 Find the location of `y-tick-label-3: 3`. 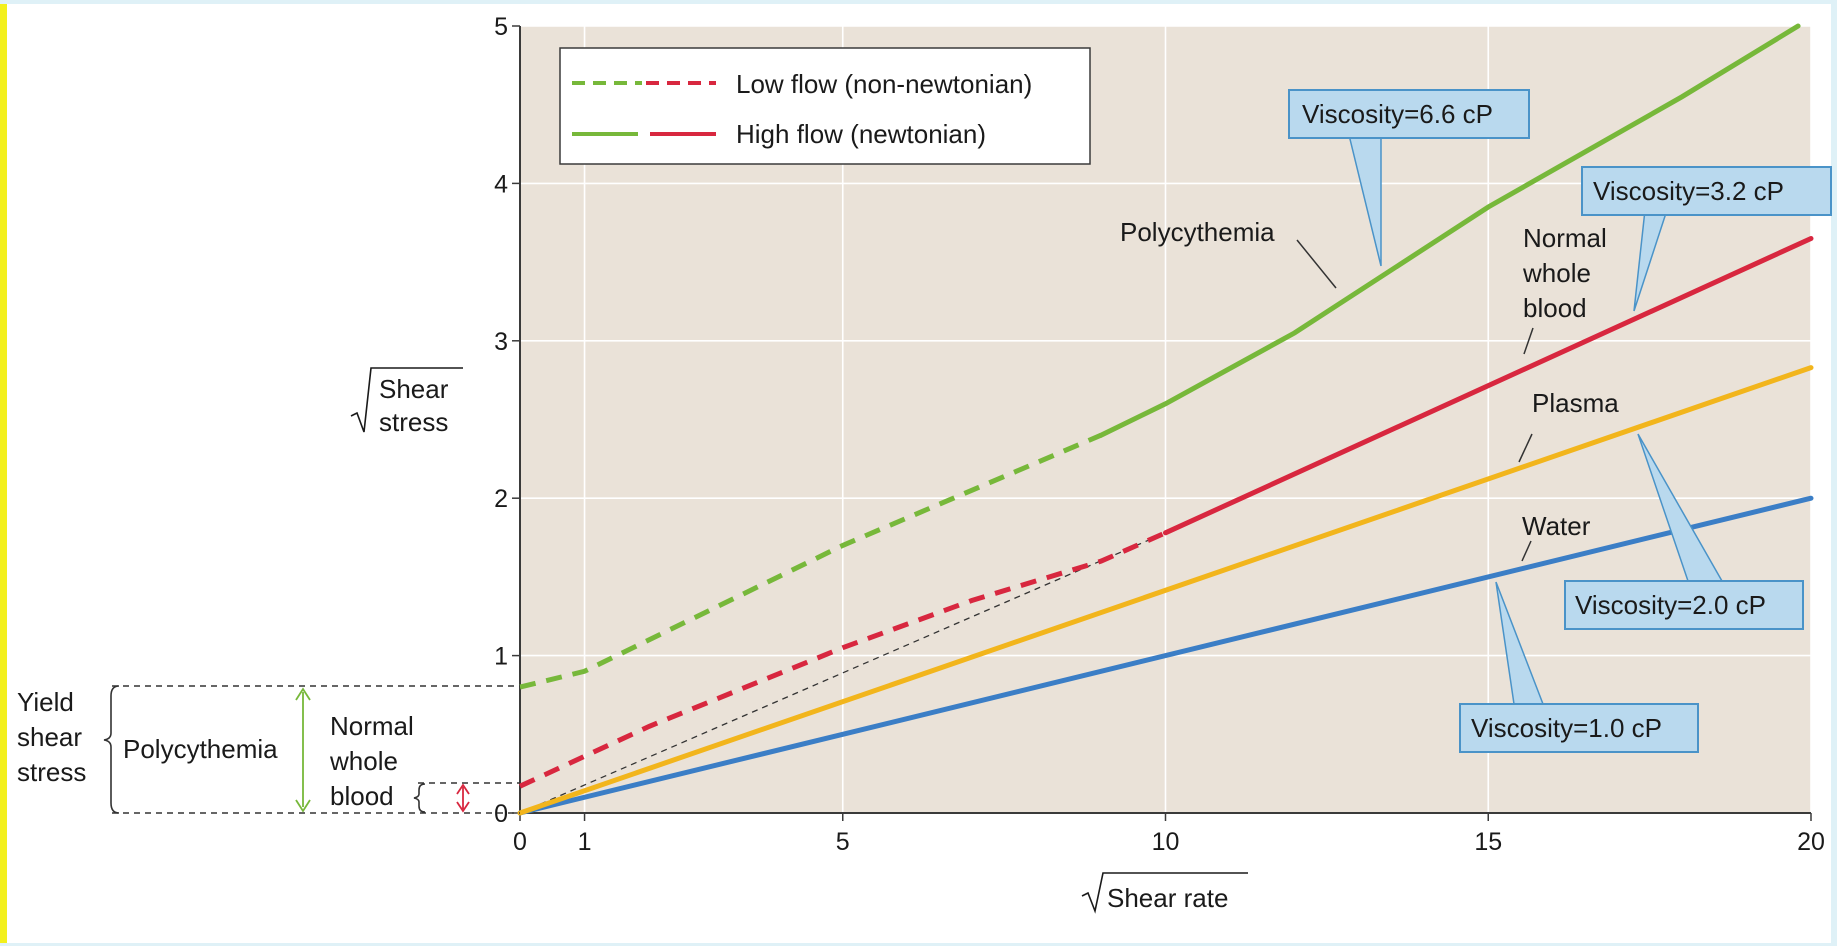

y-tick-label-3: 3 is located at coordinates (501, 342).